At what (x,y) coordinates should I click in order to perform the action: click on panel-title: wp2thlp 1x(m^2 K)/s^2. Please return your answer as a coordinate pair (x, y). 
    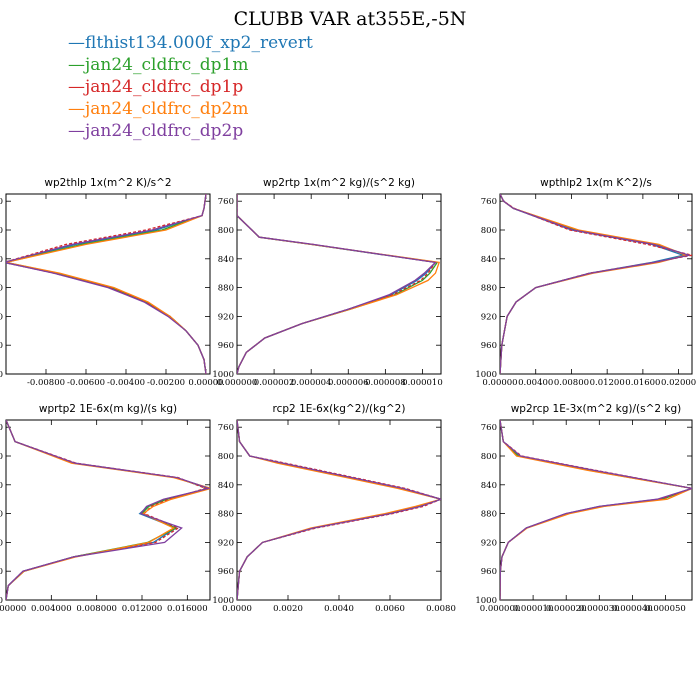
    Looking at the image, I should click on (107, 183).